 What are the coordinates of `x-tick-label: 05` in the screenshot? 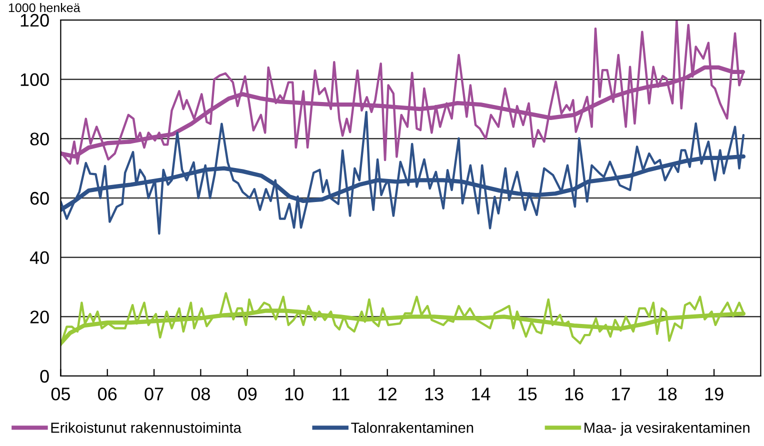 It's located at (60, 394).